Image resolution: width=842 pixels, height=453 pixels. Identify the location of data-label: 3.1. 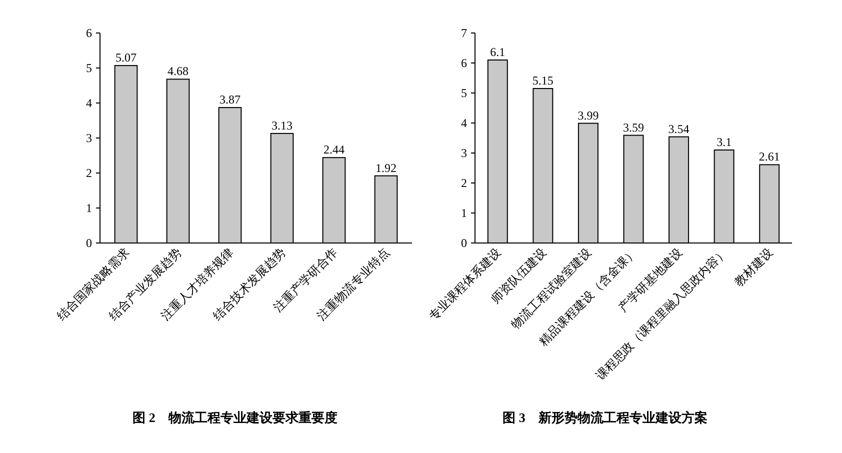
(724, 142).